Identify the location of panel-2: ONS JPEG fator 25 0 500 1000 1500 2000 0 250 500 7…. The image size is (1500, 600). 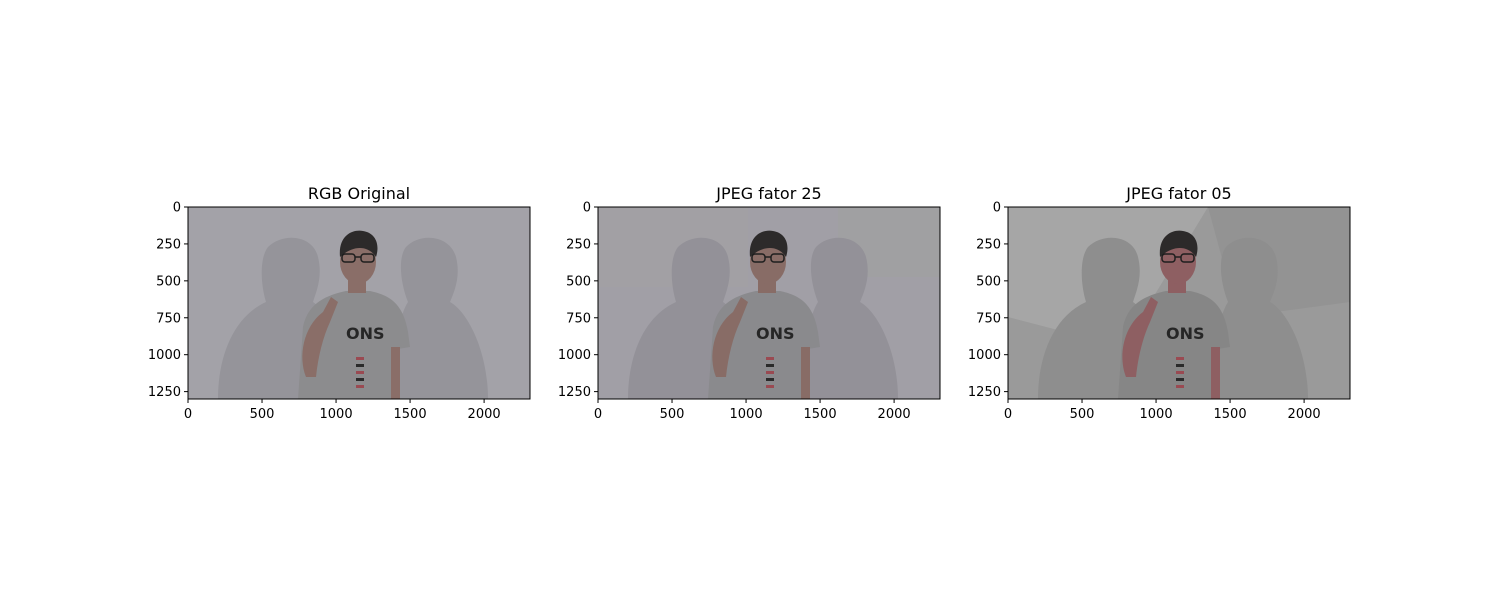
(749, 303).